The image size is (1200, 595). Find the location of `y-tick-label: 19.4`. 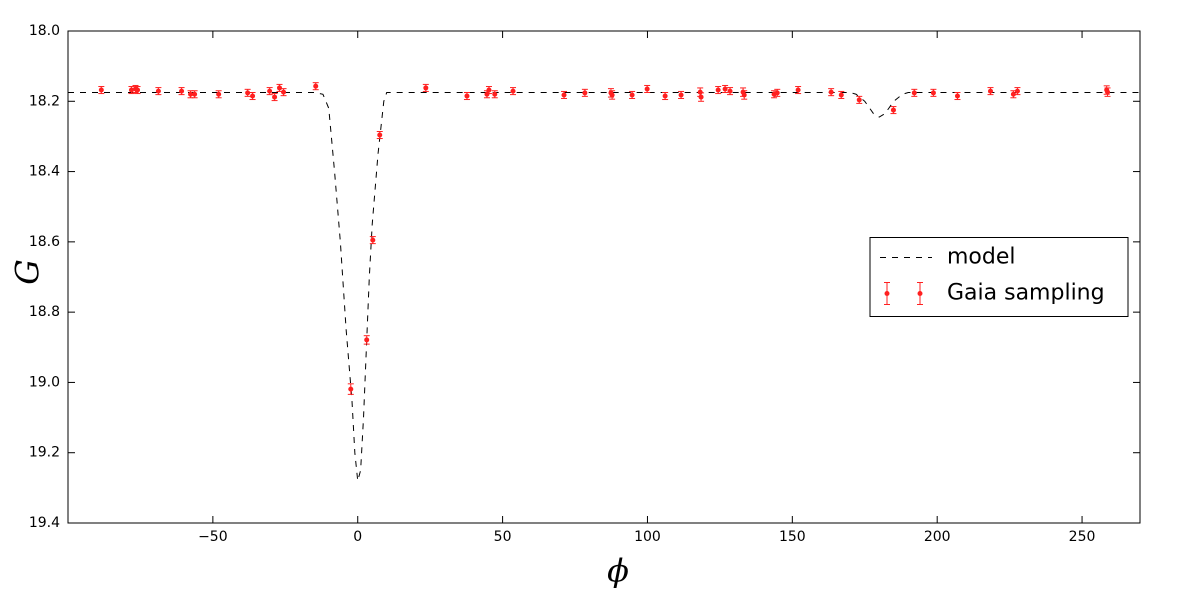

y-tick-label: 19.4 is located at coordinates (44, 523).